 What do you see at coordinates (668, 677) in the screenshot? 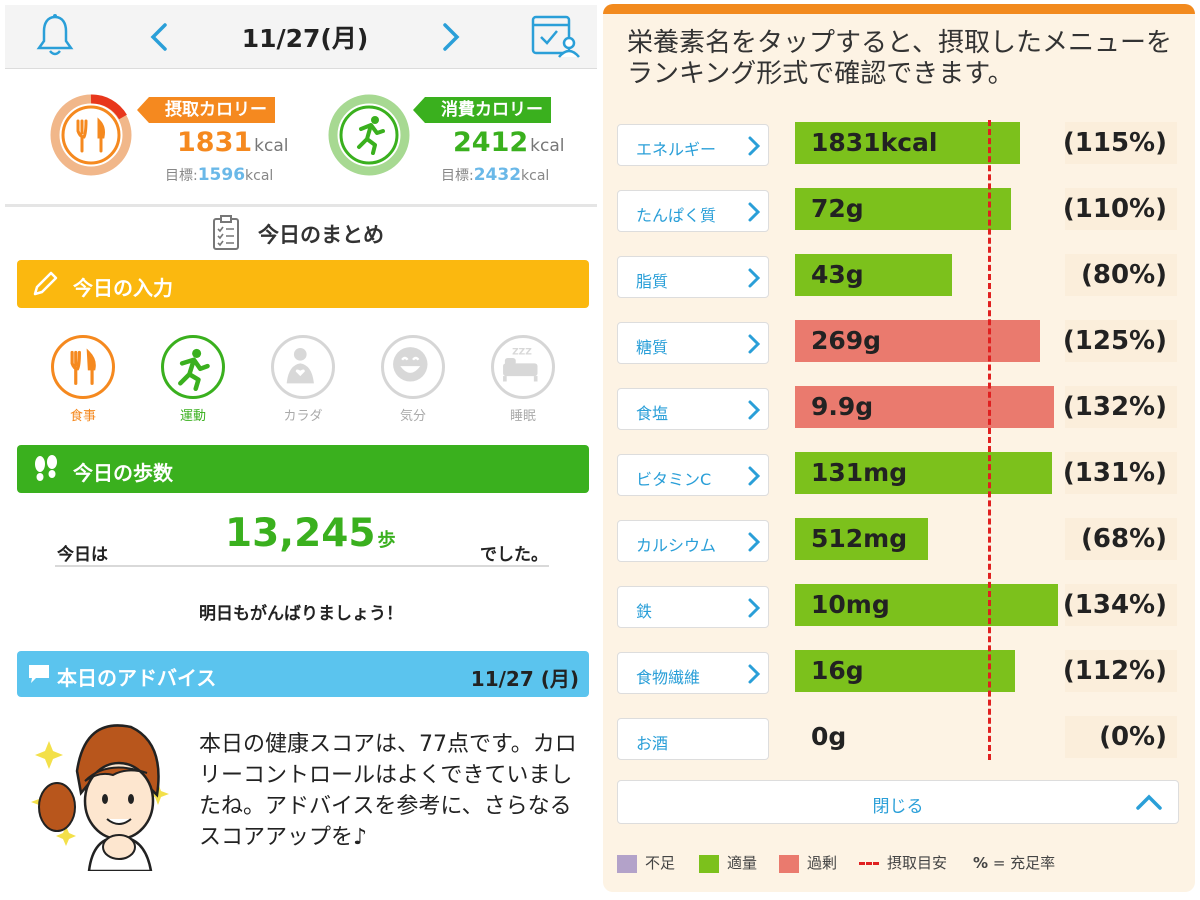
I see `nutrient-name: 食物繊維` at bounding box center [668, 677].